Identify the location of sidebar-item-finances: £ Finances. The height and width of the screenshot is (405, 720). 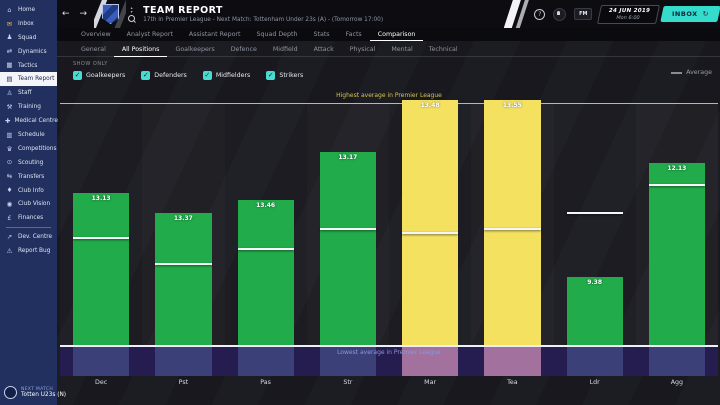
(28, 218).